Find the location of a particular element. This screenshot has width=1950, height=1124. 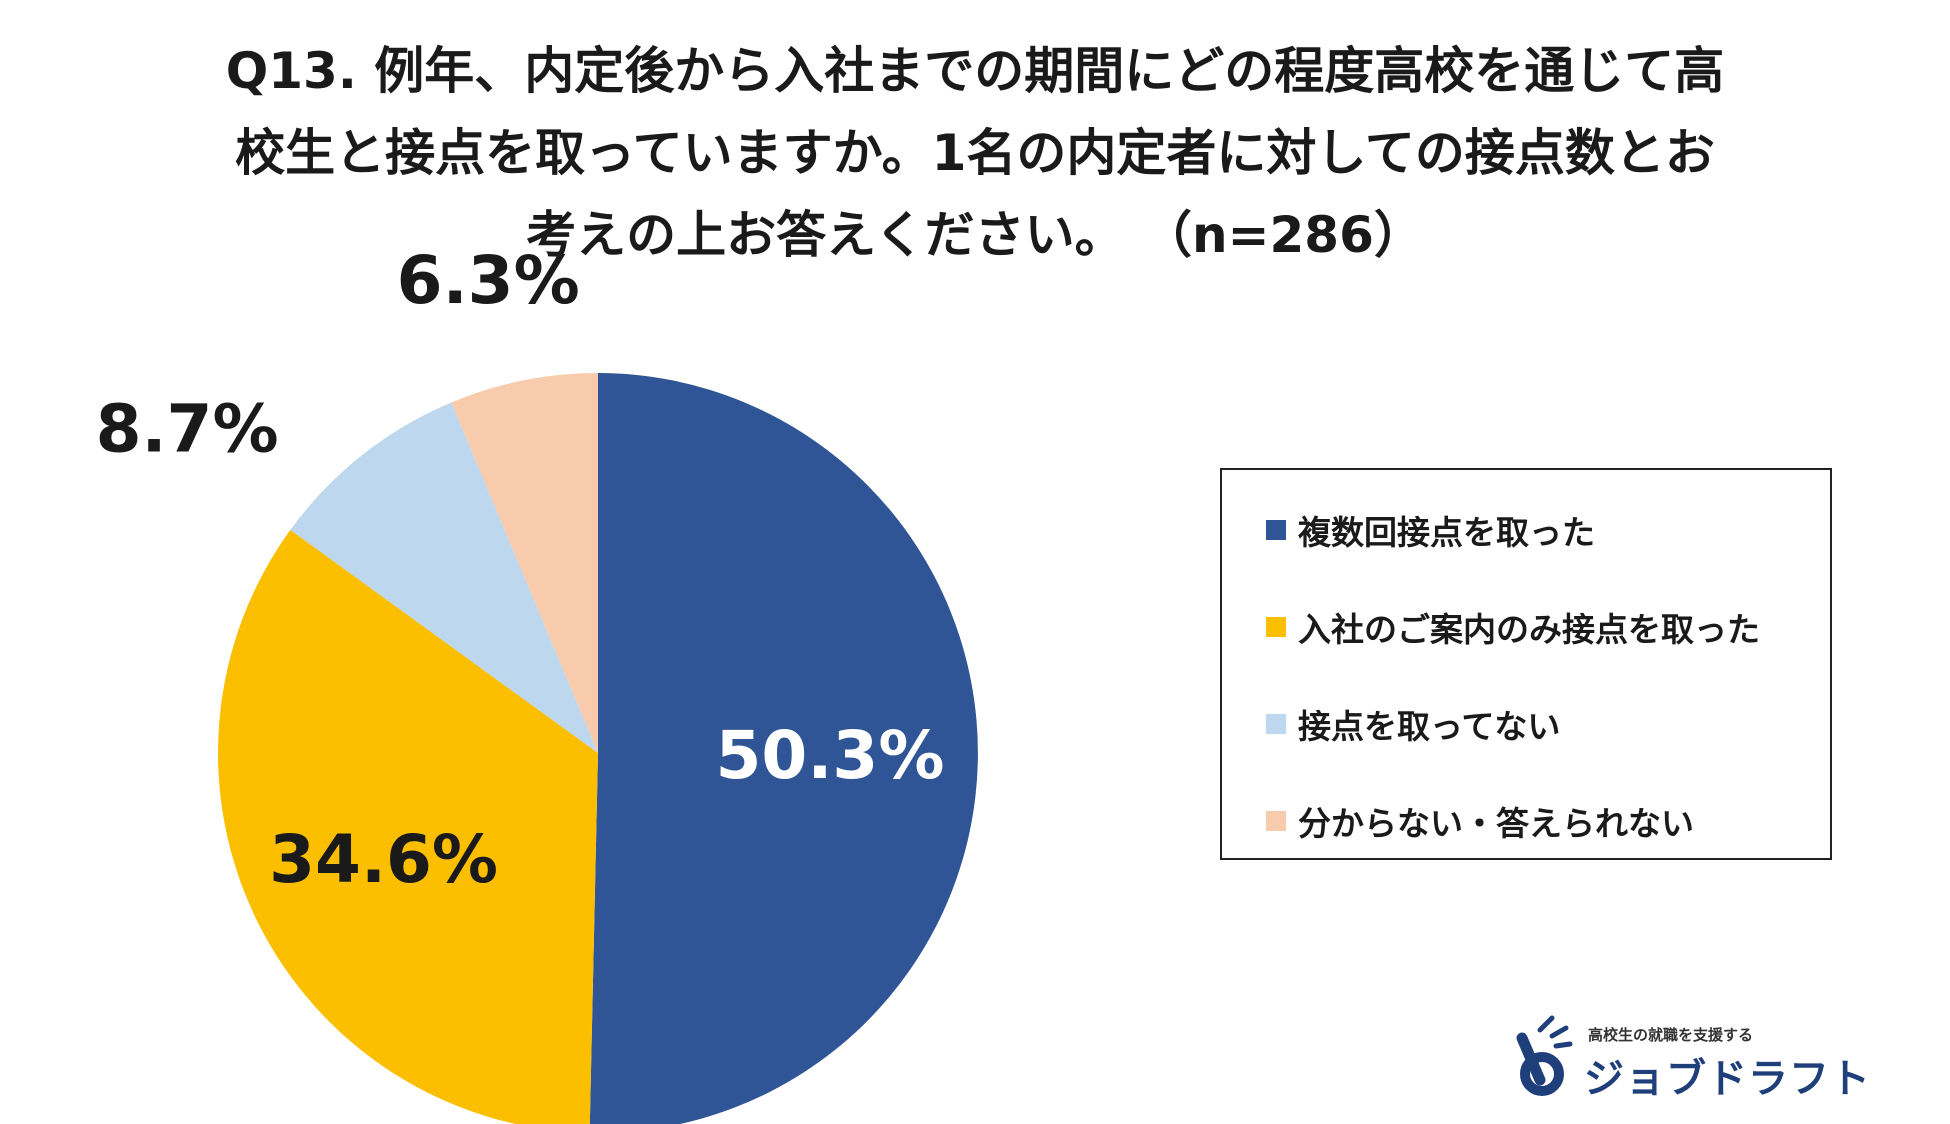

legend-item-guidance-only: 入社のご案内のみ接点を取った is located at coordinates (1513, 627).